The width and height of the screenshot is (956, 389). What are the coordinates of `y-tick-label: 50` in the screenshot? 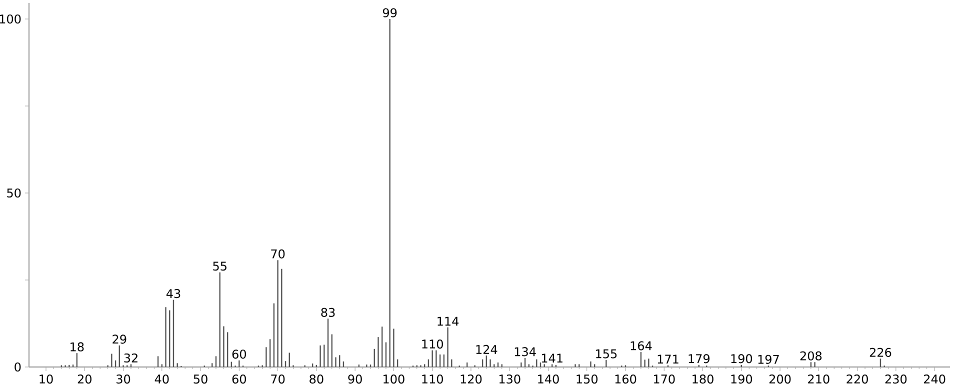 It's located at (14, 193).